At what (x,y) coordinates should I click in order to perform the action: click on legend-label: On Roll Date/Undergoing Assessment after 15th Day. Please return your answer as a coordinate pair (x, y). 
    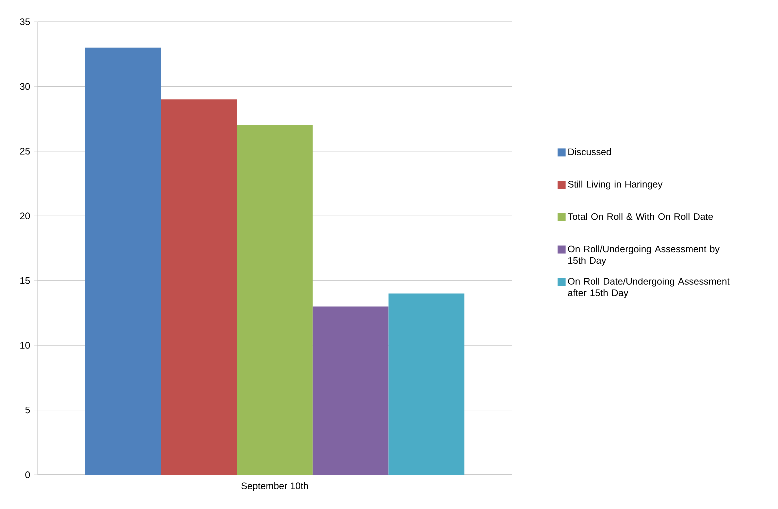
    Looking at the image, I should click on (649, 288).